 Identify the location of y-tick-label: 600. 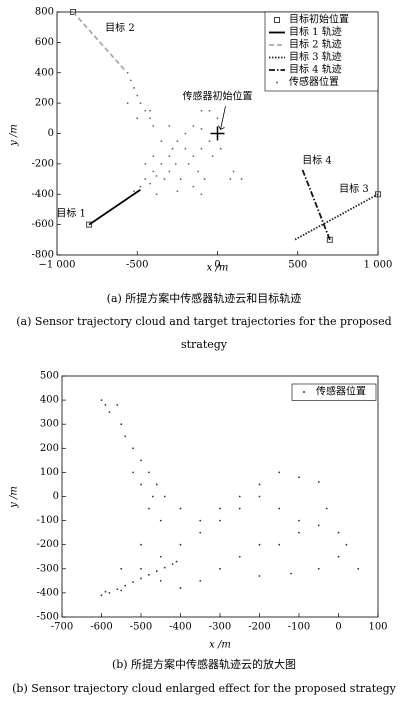
(44, 42).